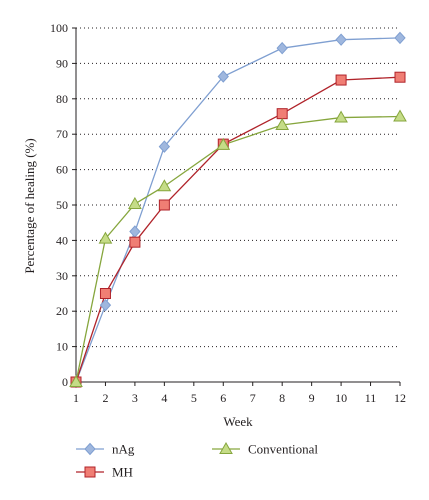 Image resolution: width=429 pixels, height=500 pixels. I want to click on y-tick-label: 60, so click(62, 170).